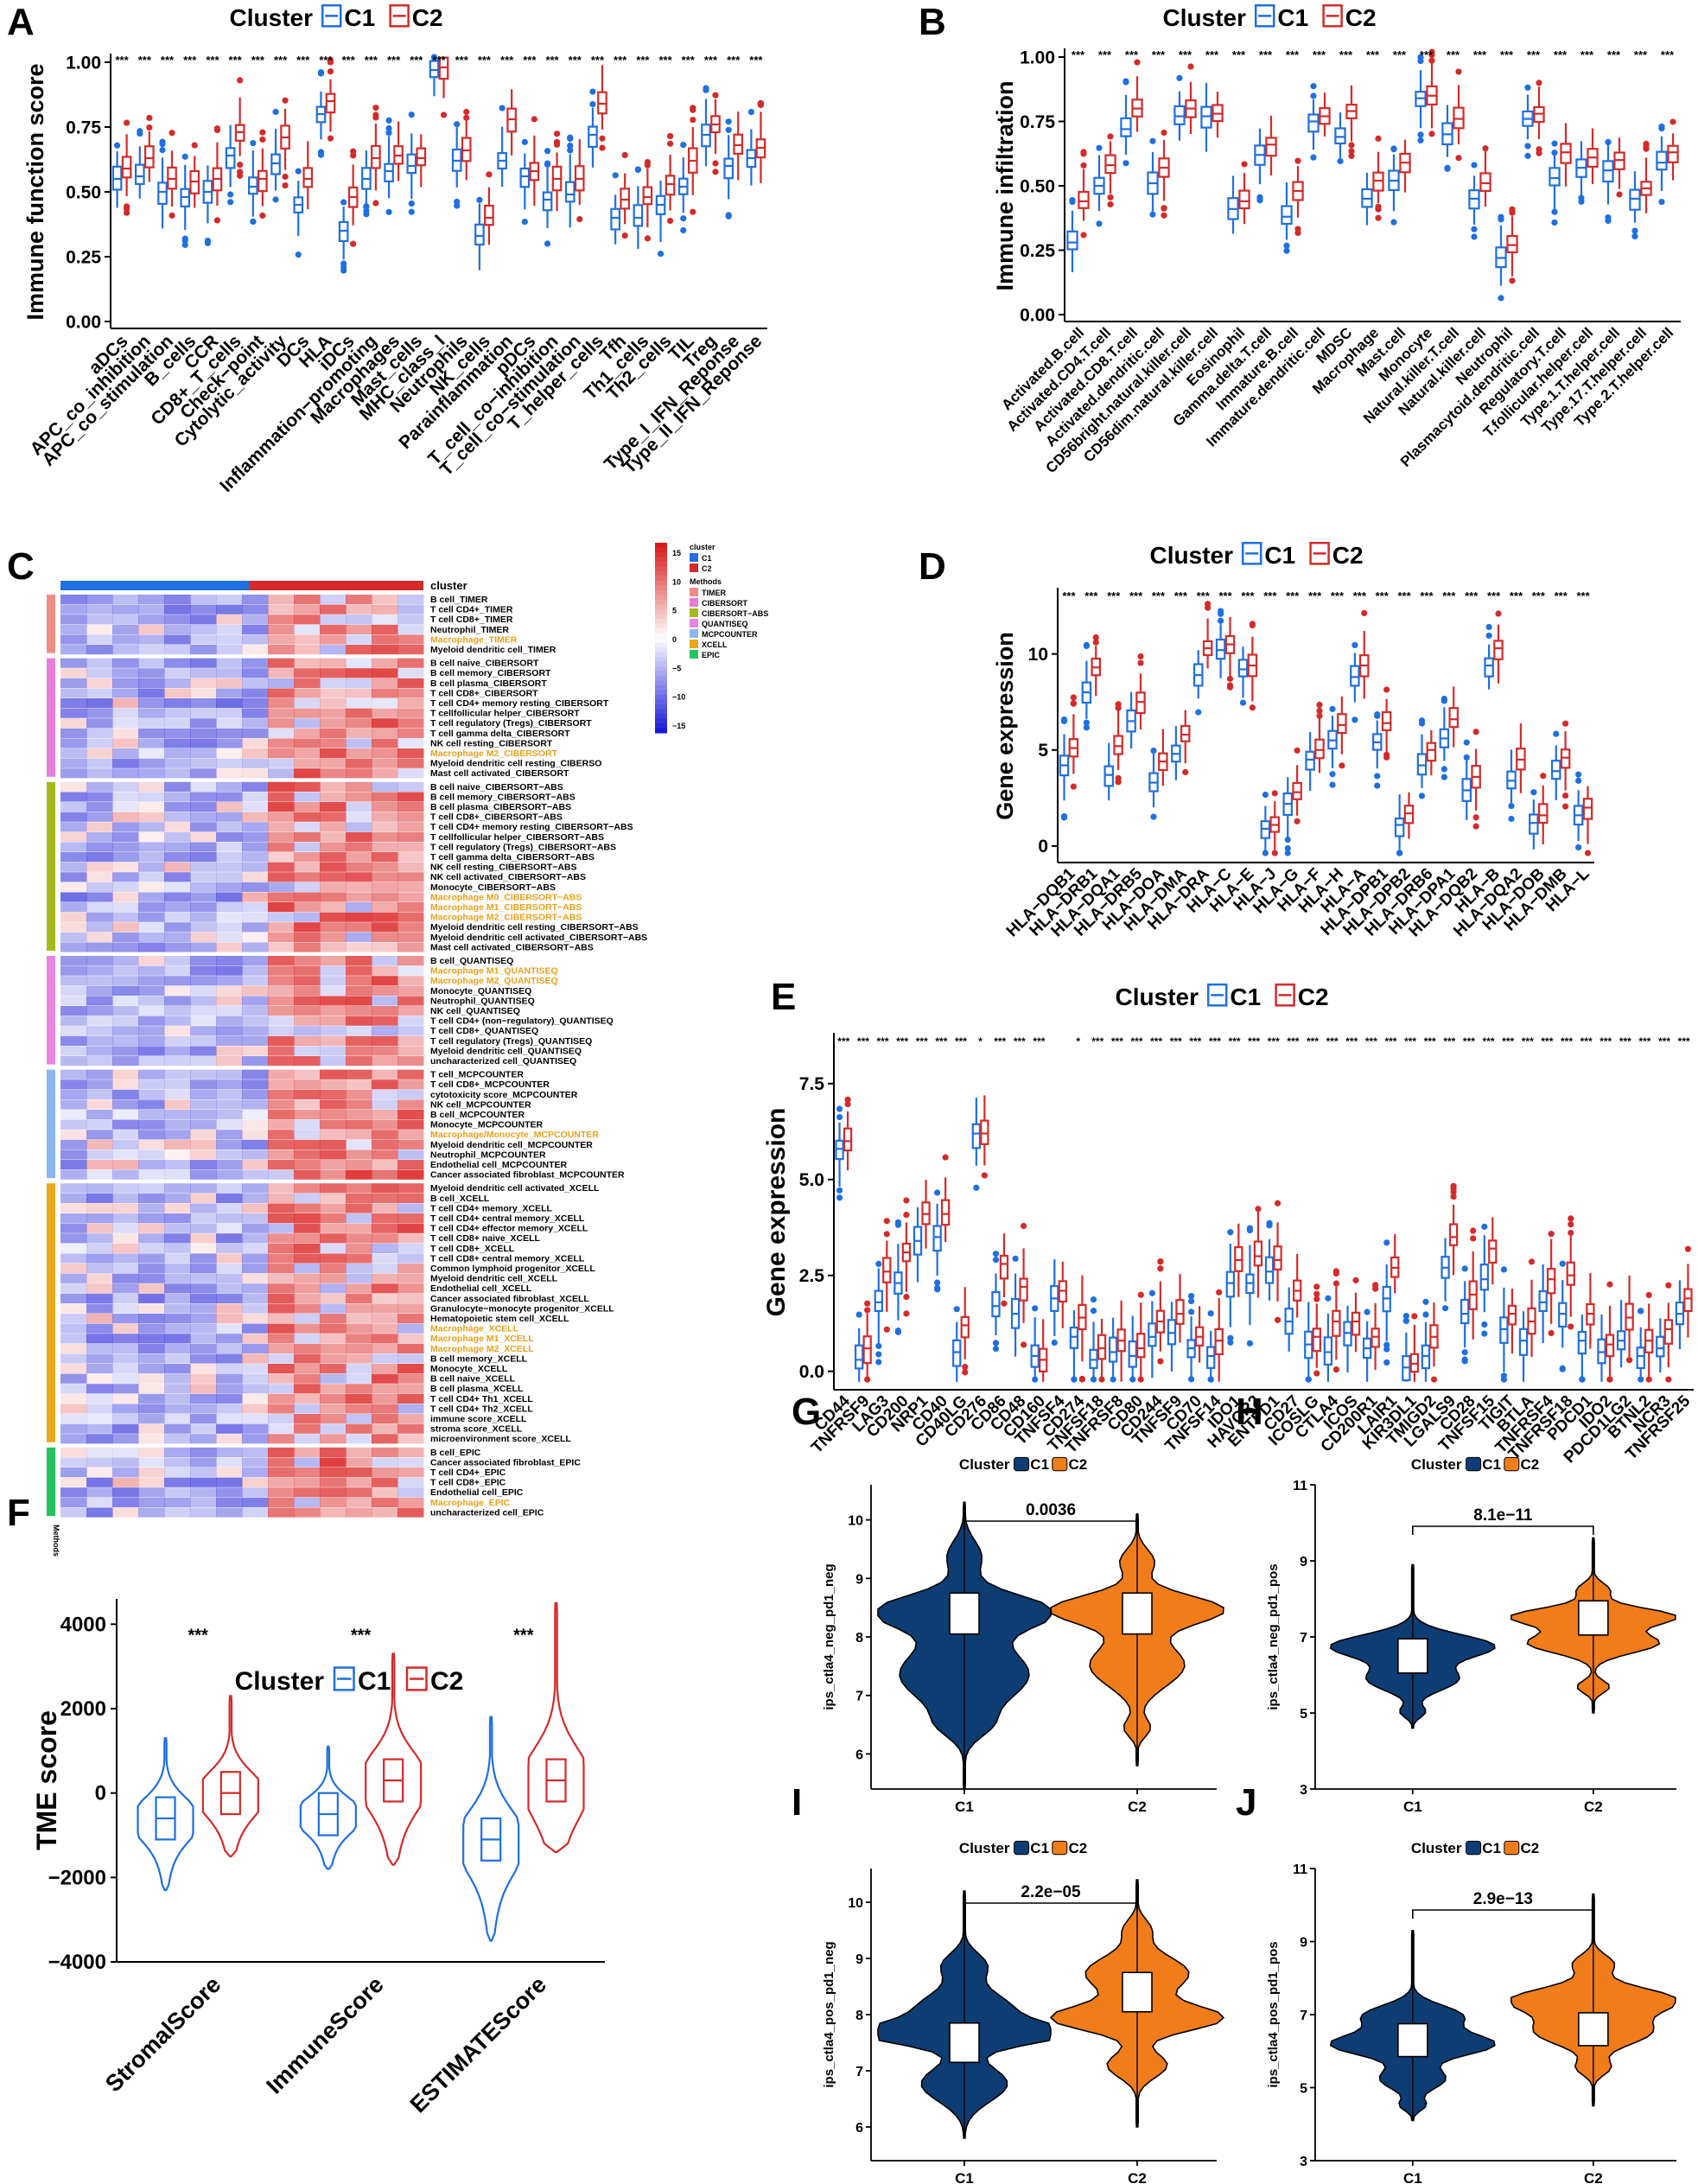 The image size is (1698, 2184). I want to click on x-tick-label: C2, so click(1593, 2177).